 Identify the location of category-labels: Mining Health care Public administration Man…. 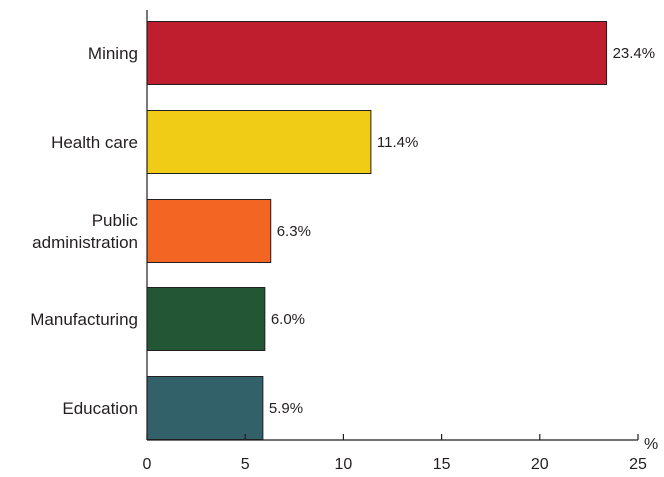
(84, 231).